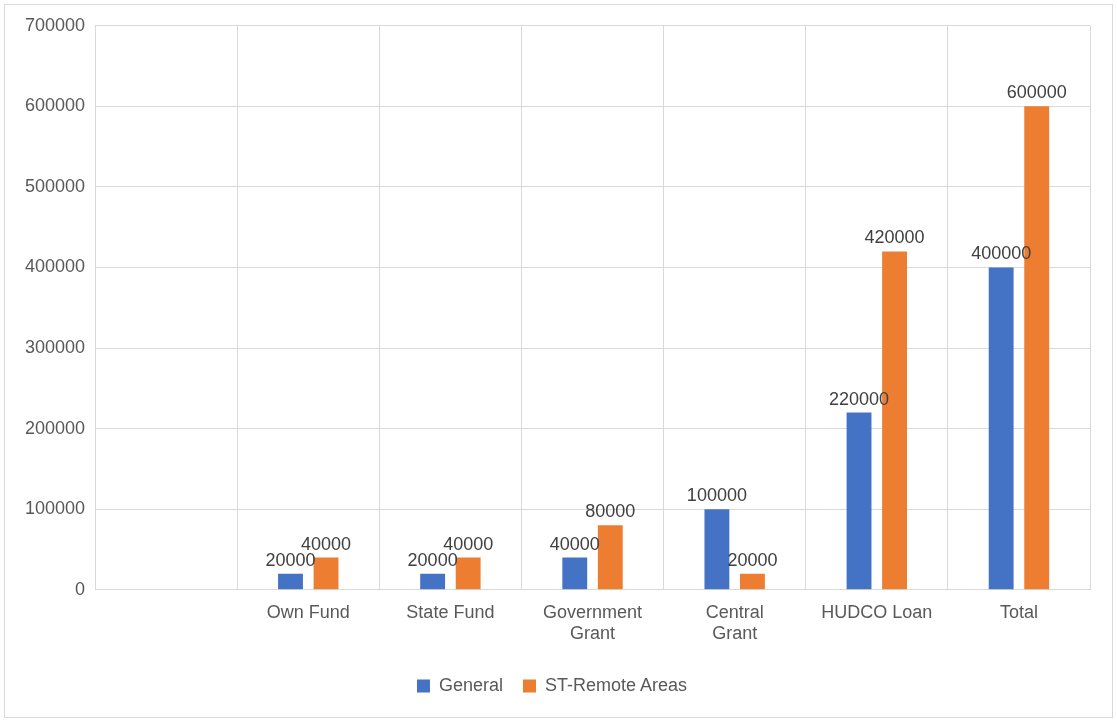  Describe the element at coordinates (55, 347) in the screenshot. I see `y-tick-label: 300000` at that location.